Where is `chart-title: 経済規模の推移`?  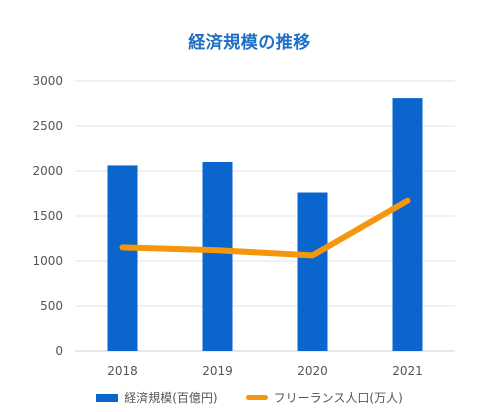
chart-title: 経済規模の推移 is located at coordinates (249, 43).